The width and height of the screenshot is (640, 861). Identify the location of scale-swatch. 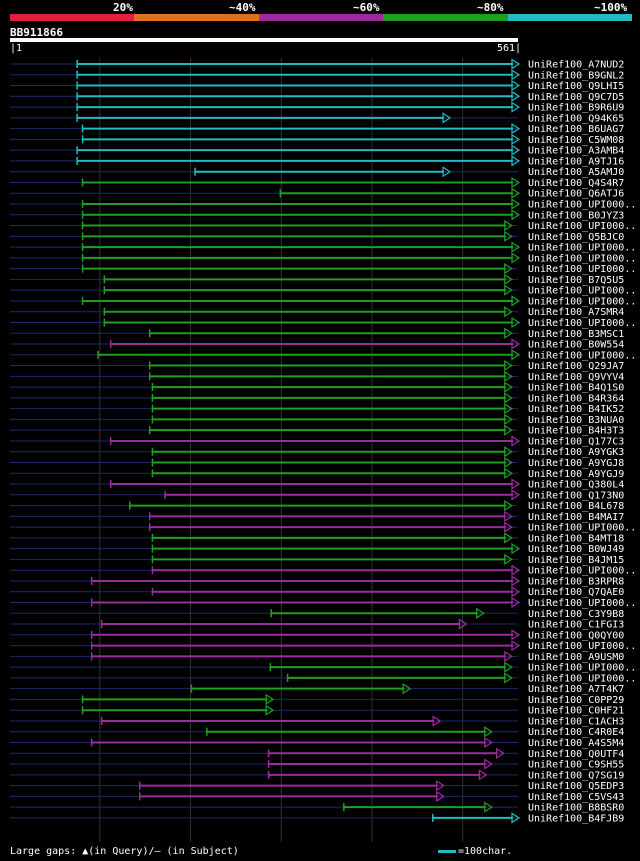
(447, 851).